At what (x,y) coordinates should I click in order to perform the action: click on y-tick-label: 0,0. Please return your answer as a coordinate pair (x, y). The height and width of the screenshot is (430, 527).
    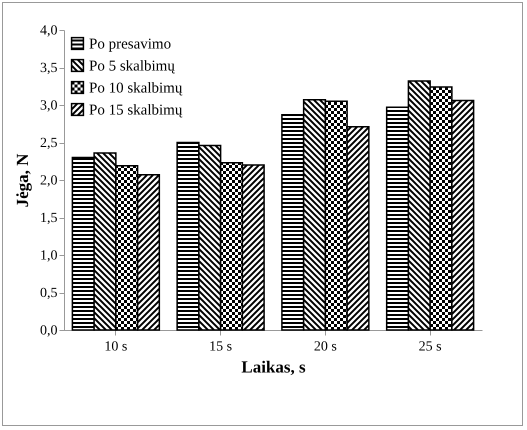
    Looking at the image, I should click on (49, 331).